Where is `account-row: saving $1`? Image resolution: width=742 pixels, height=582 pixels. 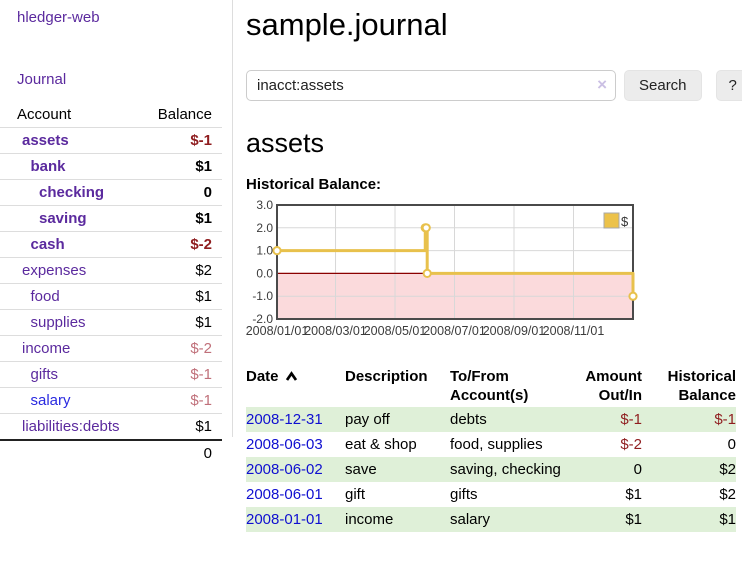 account-row: saving $1 is located at coordinates (111, 218).